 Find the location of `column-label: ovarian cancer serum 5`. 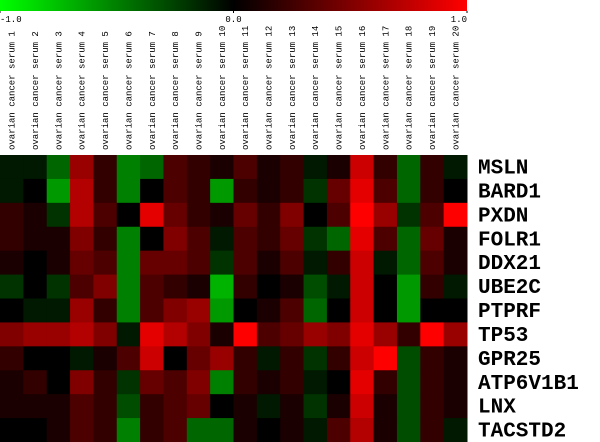

column-label: ovarian cancer serum 5 is located at coordinates (106, 90).